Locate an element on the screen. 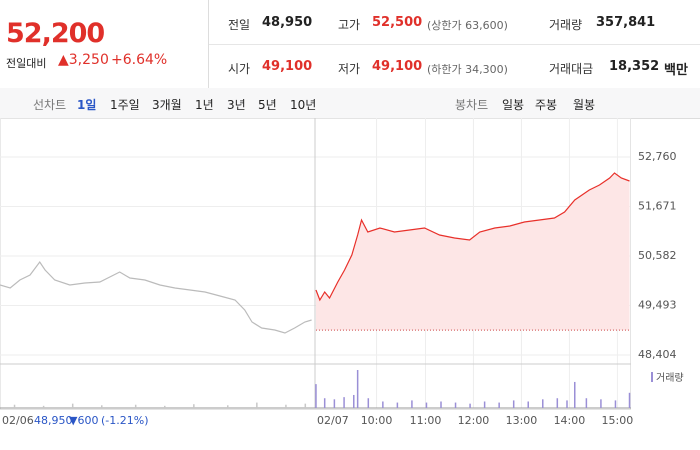  x-tick-label: 15:00 is located at coordinates (618, 420).